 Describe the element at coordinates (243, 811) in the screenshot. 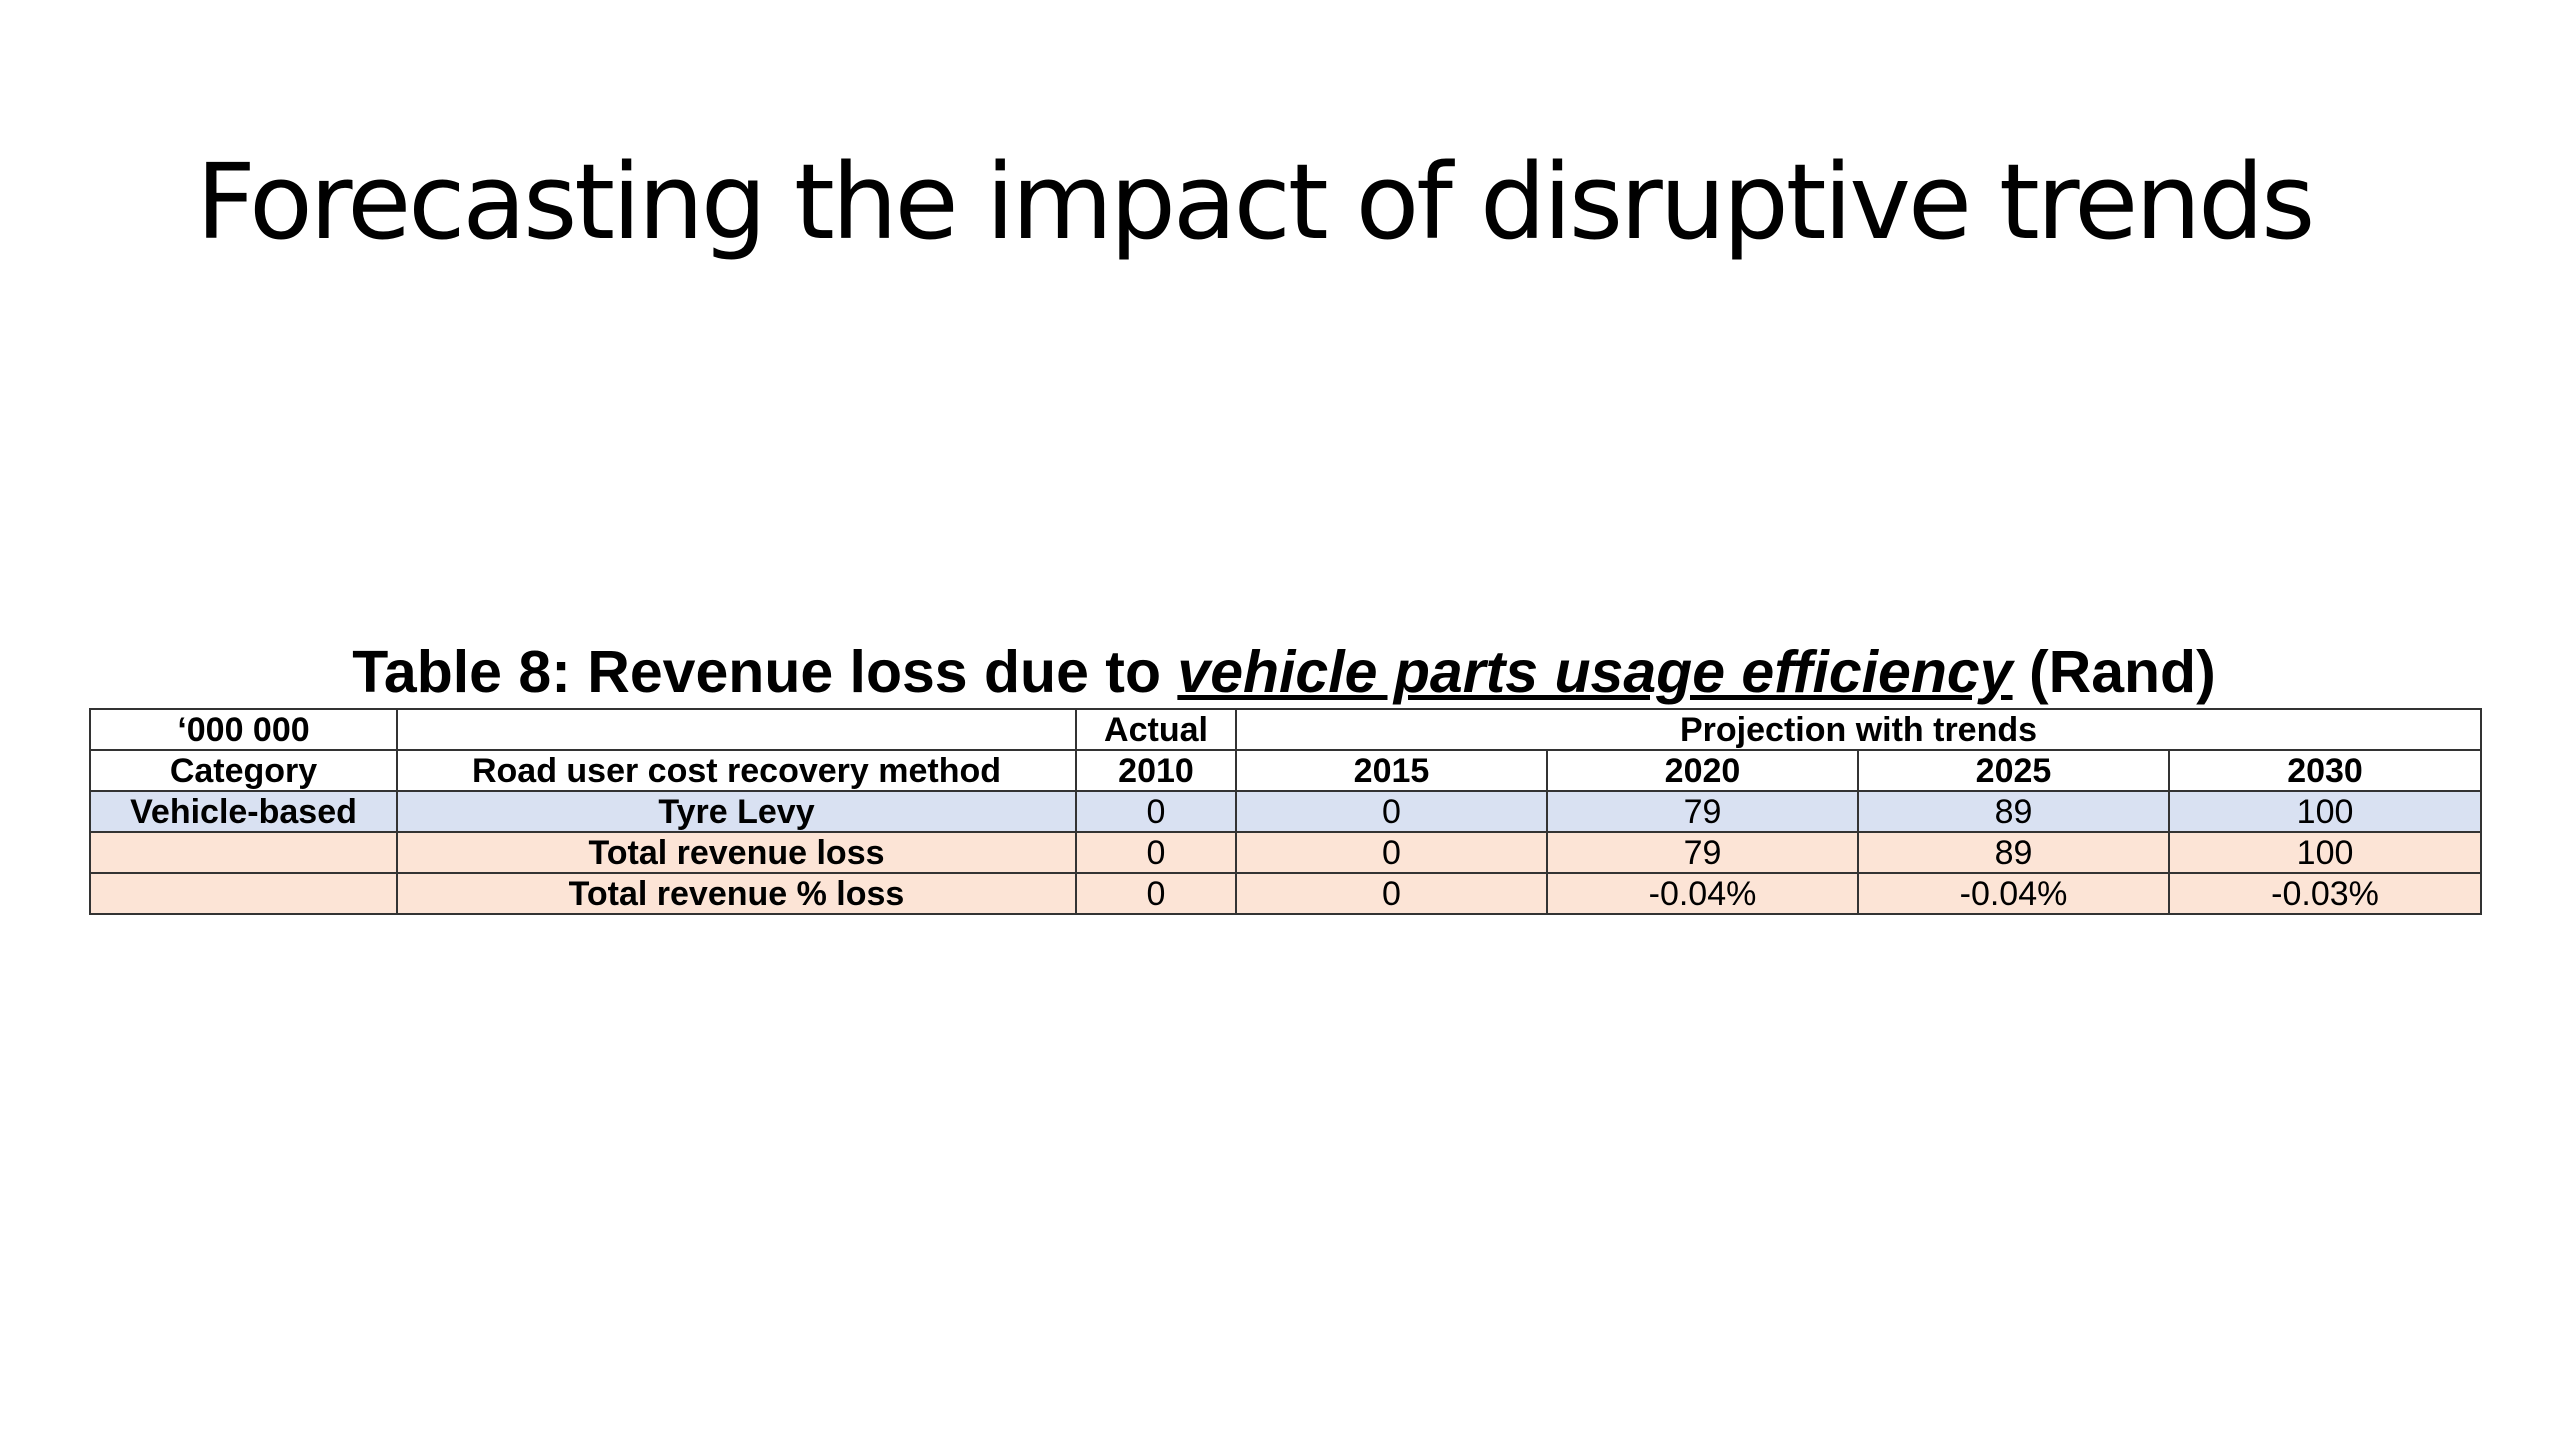

I see `category-cell: Vehicle-based` at that location.